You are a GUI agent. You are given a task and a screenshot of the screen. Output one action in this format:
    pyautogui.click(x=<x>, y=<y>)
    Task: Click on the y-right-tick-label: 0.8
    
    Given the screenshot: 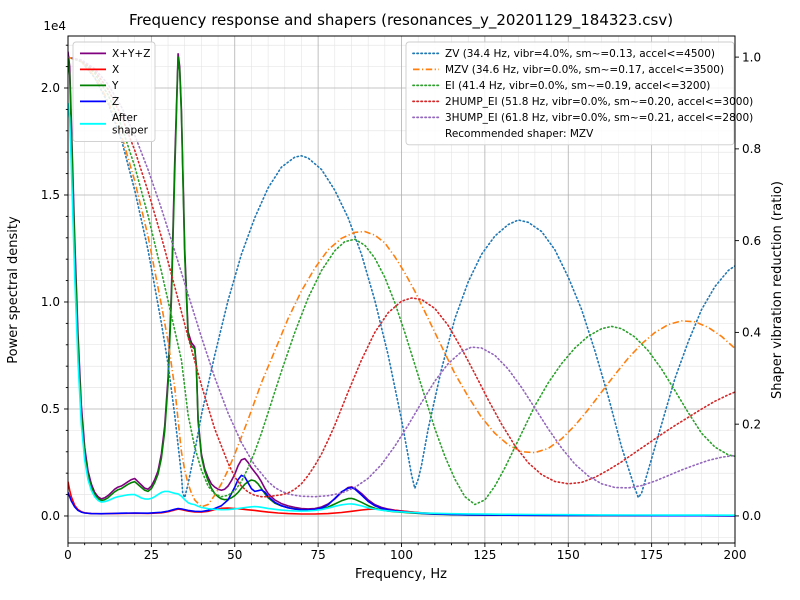 What is the action you would take?
    pyautogui.click(x=751, y=149)
    